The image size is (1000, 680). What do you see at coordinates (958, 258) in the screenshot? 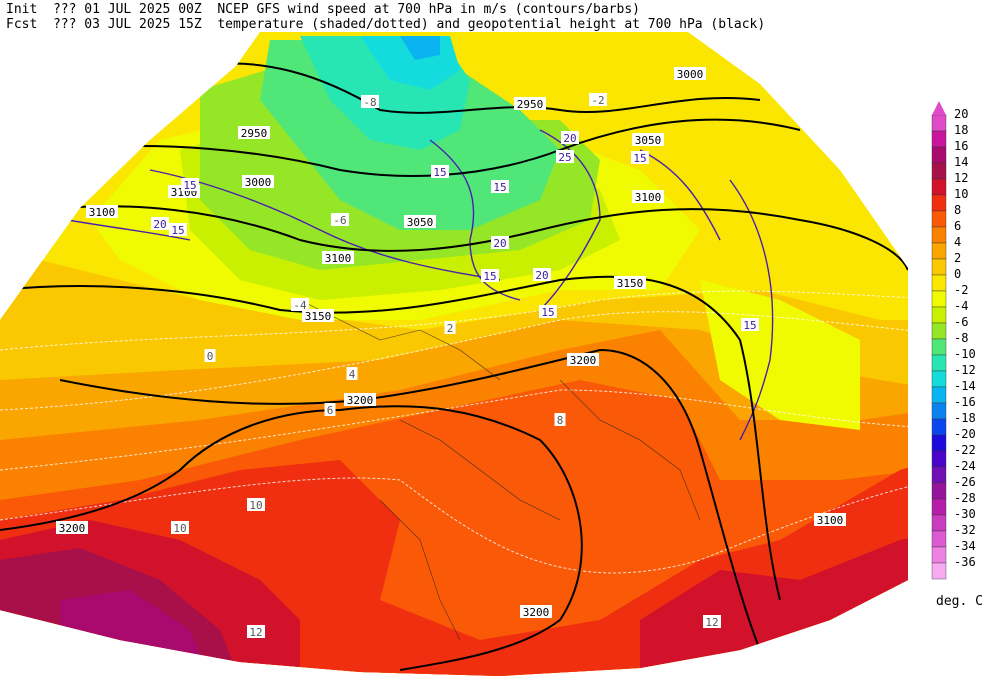
I see `colorbar-label: 2` at bounding box center [958, 258].